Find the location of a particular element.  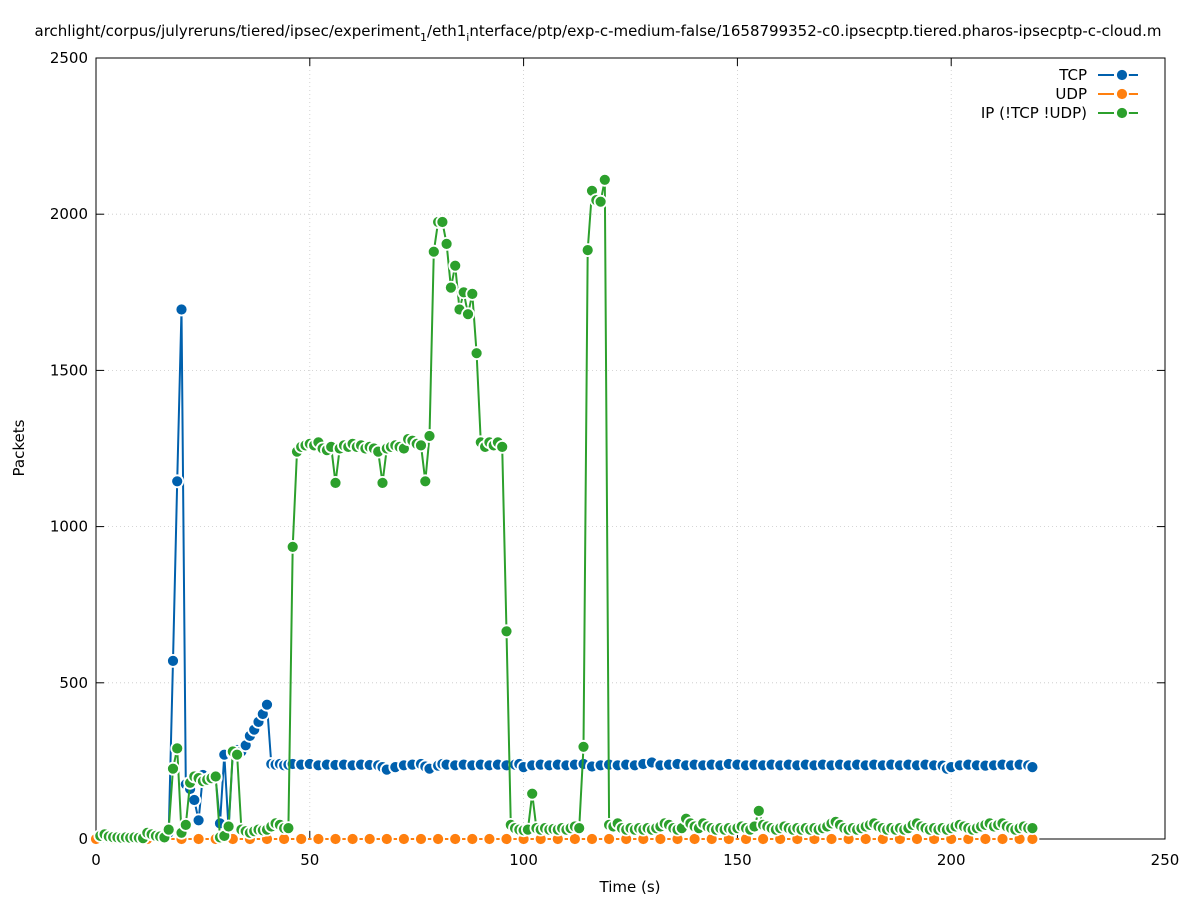

legend-item-tcp: TCP is located at coordinates (1102, 75).